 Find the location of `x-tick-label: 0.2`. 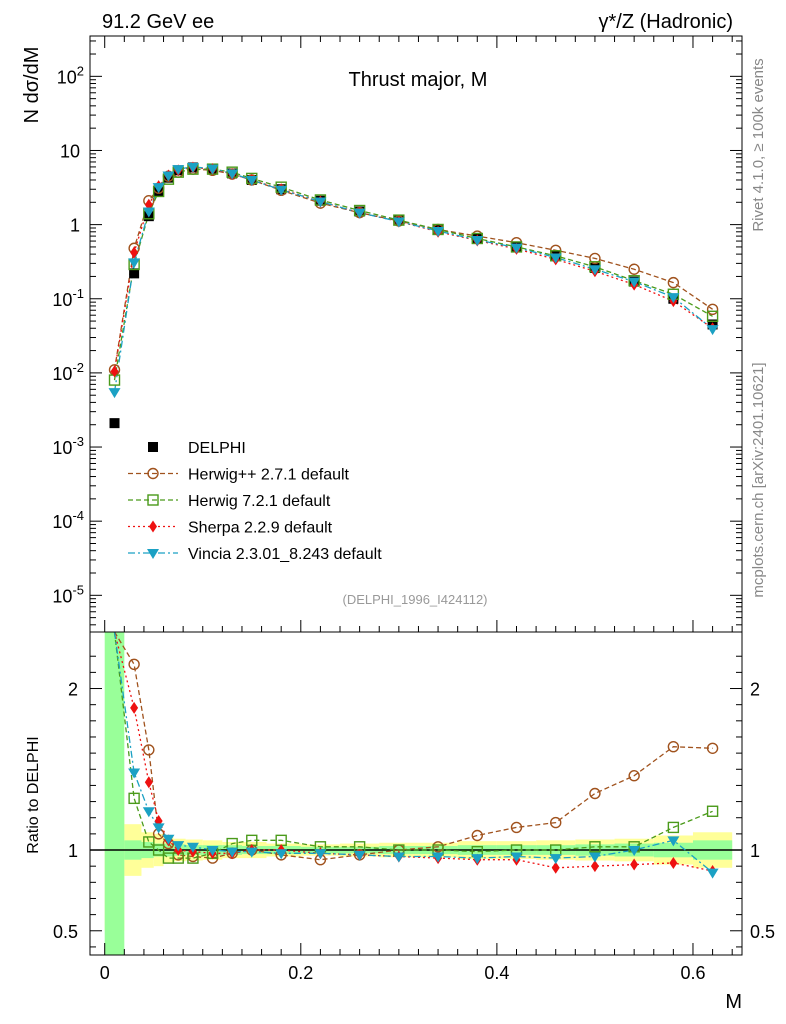

x-tick-label: 0.2 is located at coordinates (300, 973).